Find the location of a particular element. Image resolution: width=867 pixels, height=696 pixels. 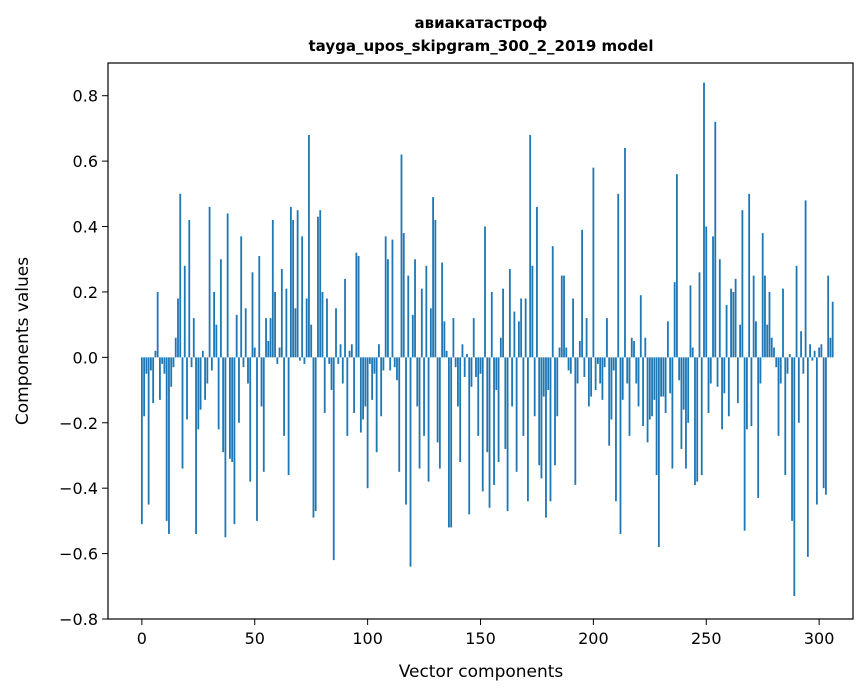

y-tick-label: −0.2 is located at coordinates (78, 423).